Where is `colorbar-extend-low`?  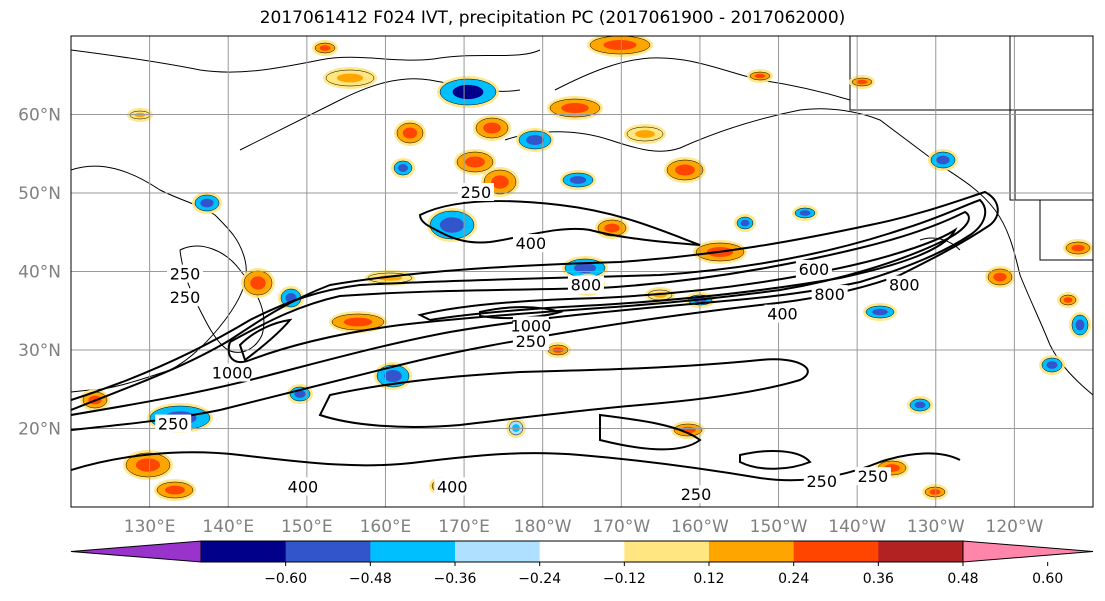
colorbar-extend-low is located at coordinates (136, 551).